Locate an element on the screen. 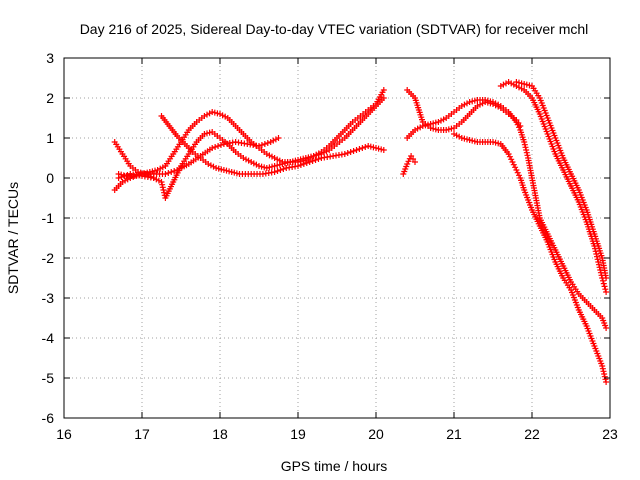  x-tick-label: 21 is located at coordinates (454, 434).